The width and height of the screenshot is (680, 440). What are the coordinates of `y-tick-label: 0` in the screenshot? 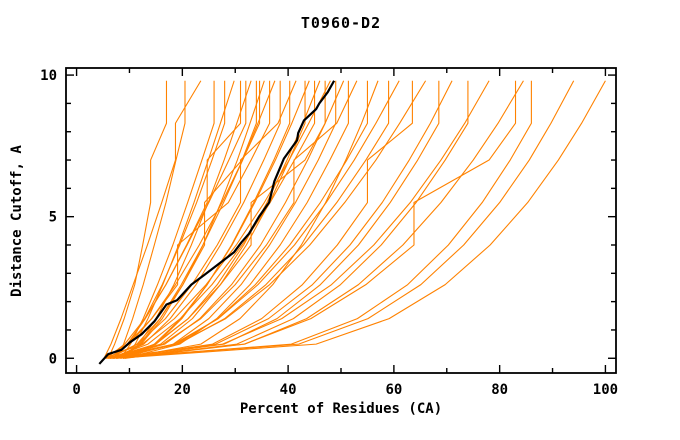 It's located at (53, 359).